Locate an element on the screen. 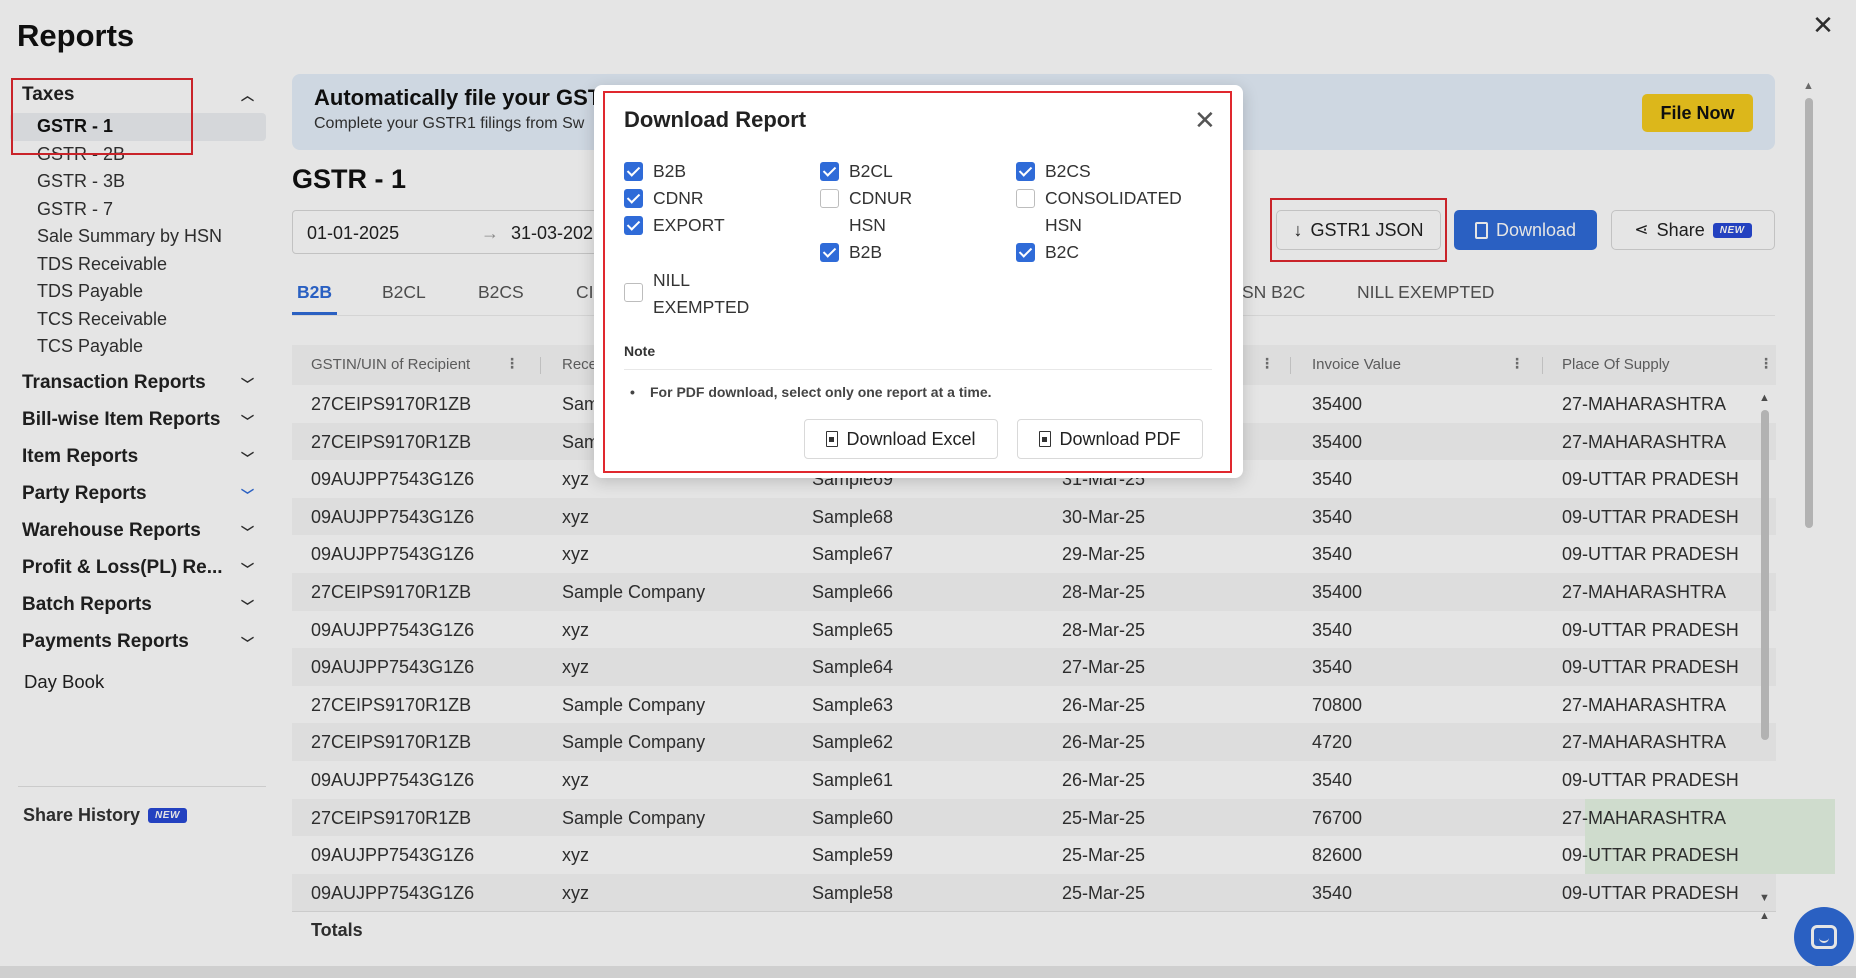  sidebar-item-tcs-payable: TCS Payable is located at coordinates (90, 346).